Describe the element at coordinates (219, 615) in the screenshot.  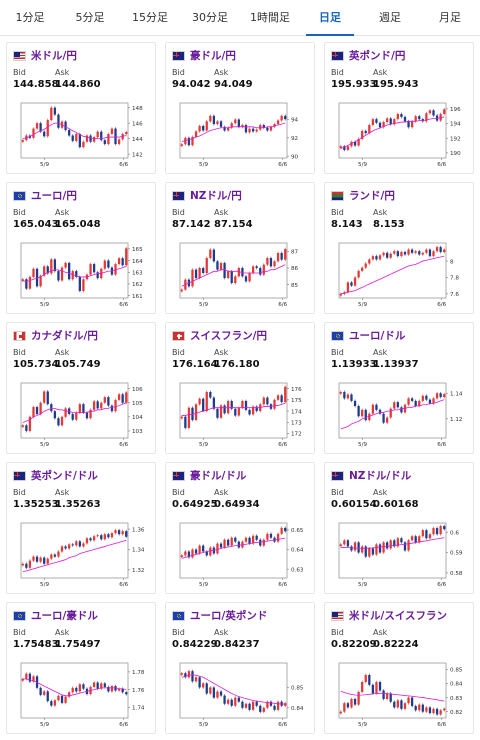
I see `pair-link: ユーロ/英ポンド` at that location.